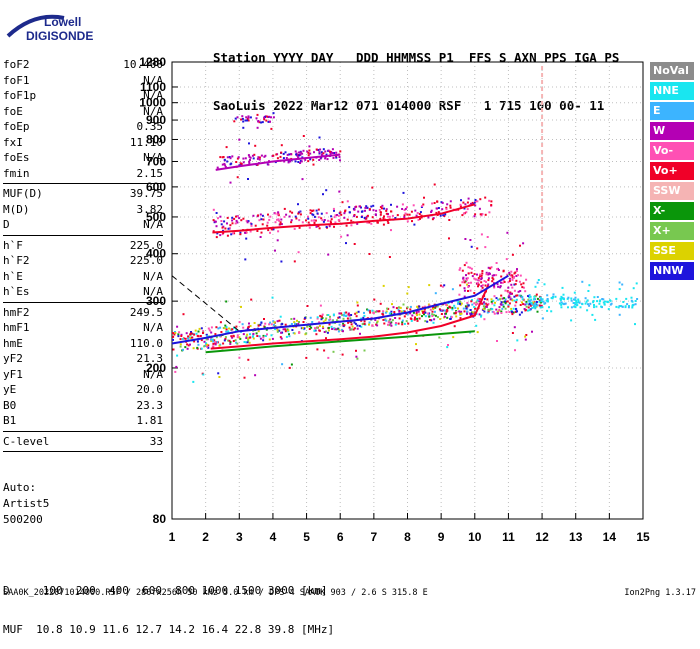 The height and width of the screenshot is (649, 700). What do you see at coordinates (153, 224) in the screenshot?
I see `param-value: N/A` at bounding box center [153, 224].